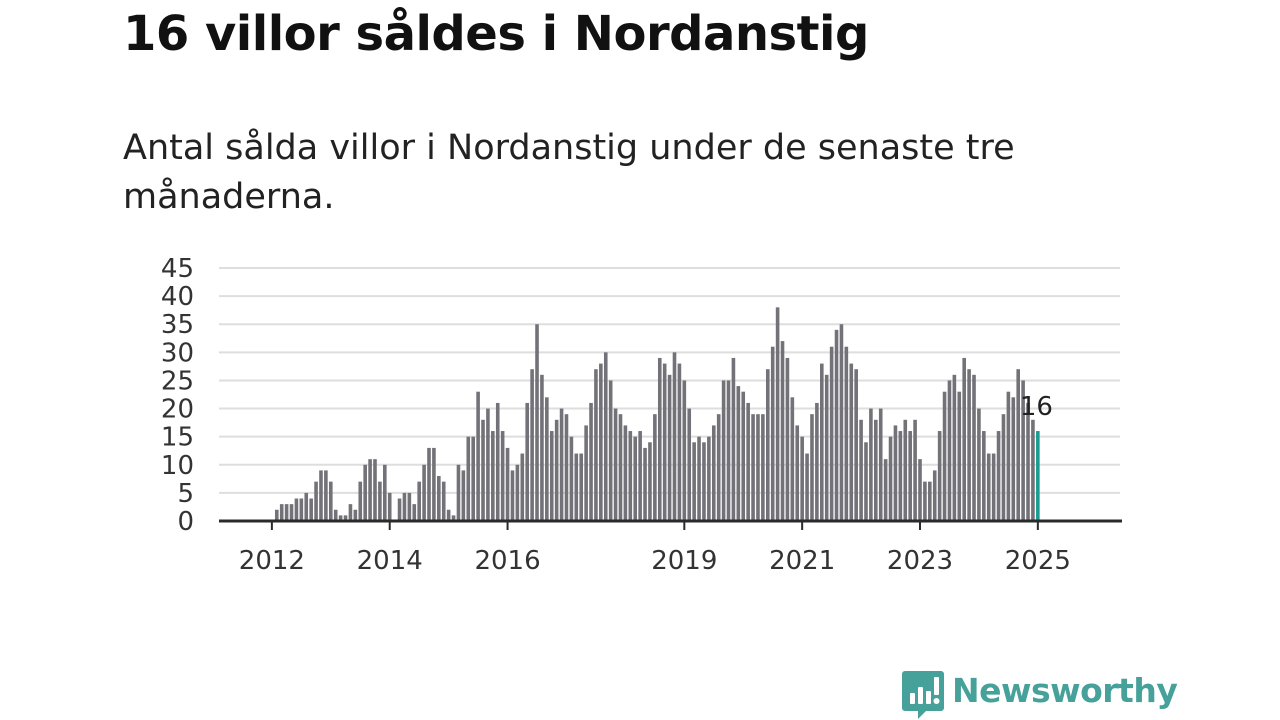 The image size is (1280, 720). I want to click on x-tick-label: 2025, so click(1038, 561).